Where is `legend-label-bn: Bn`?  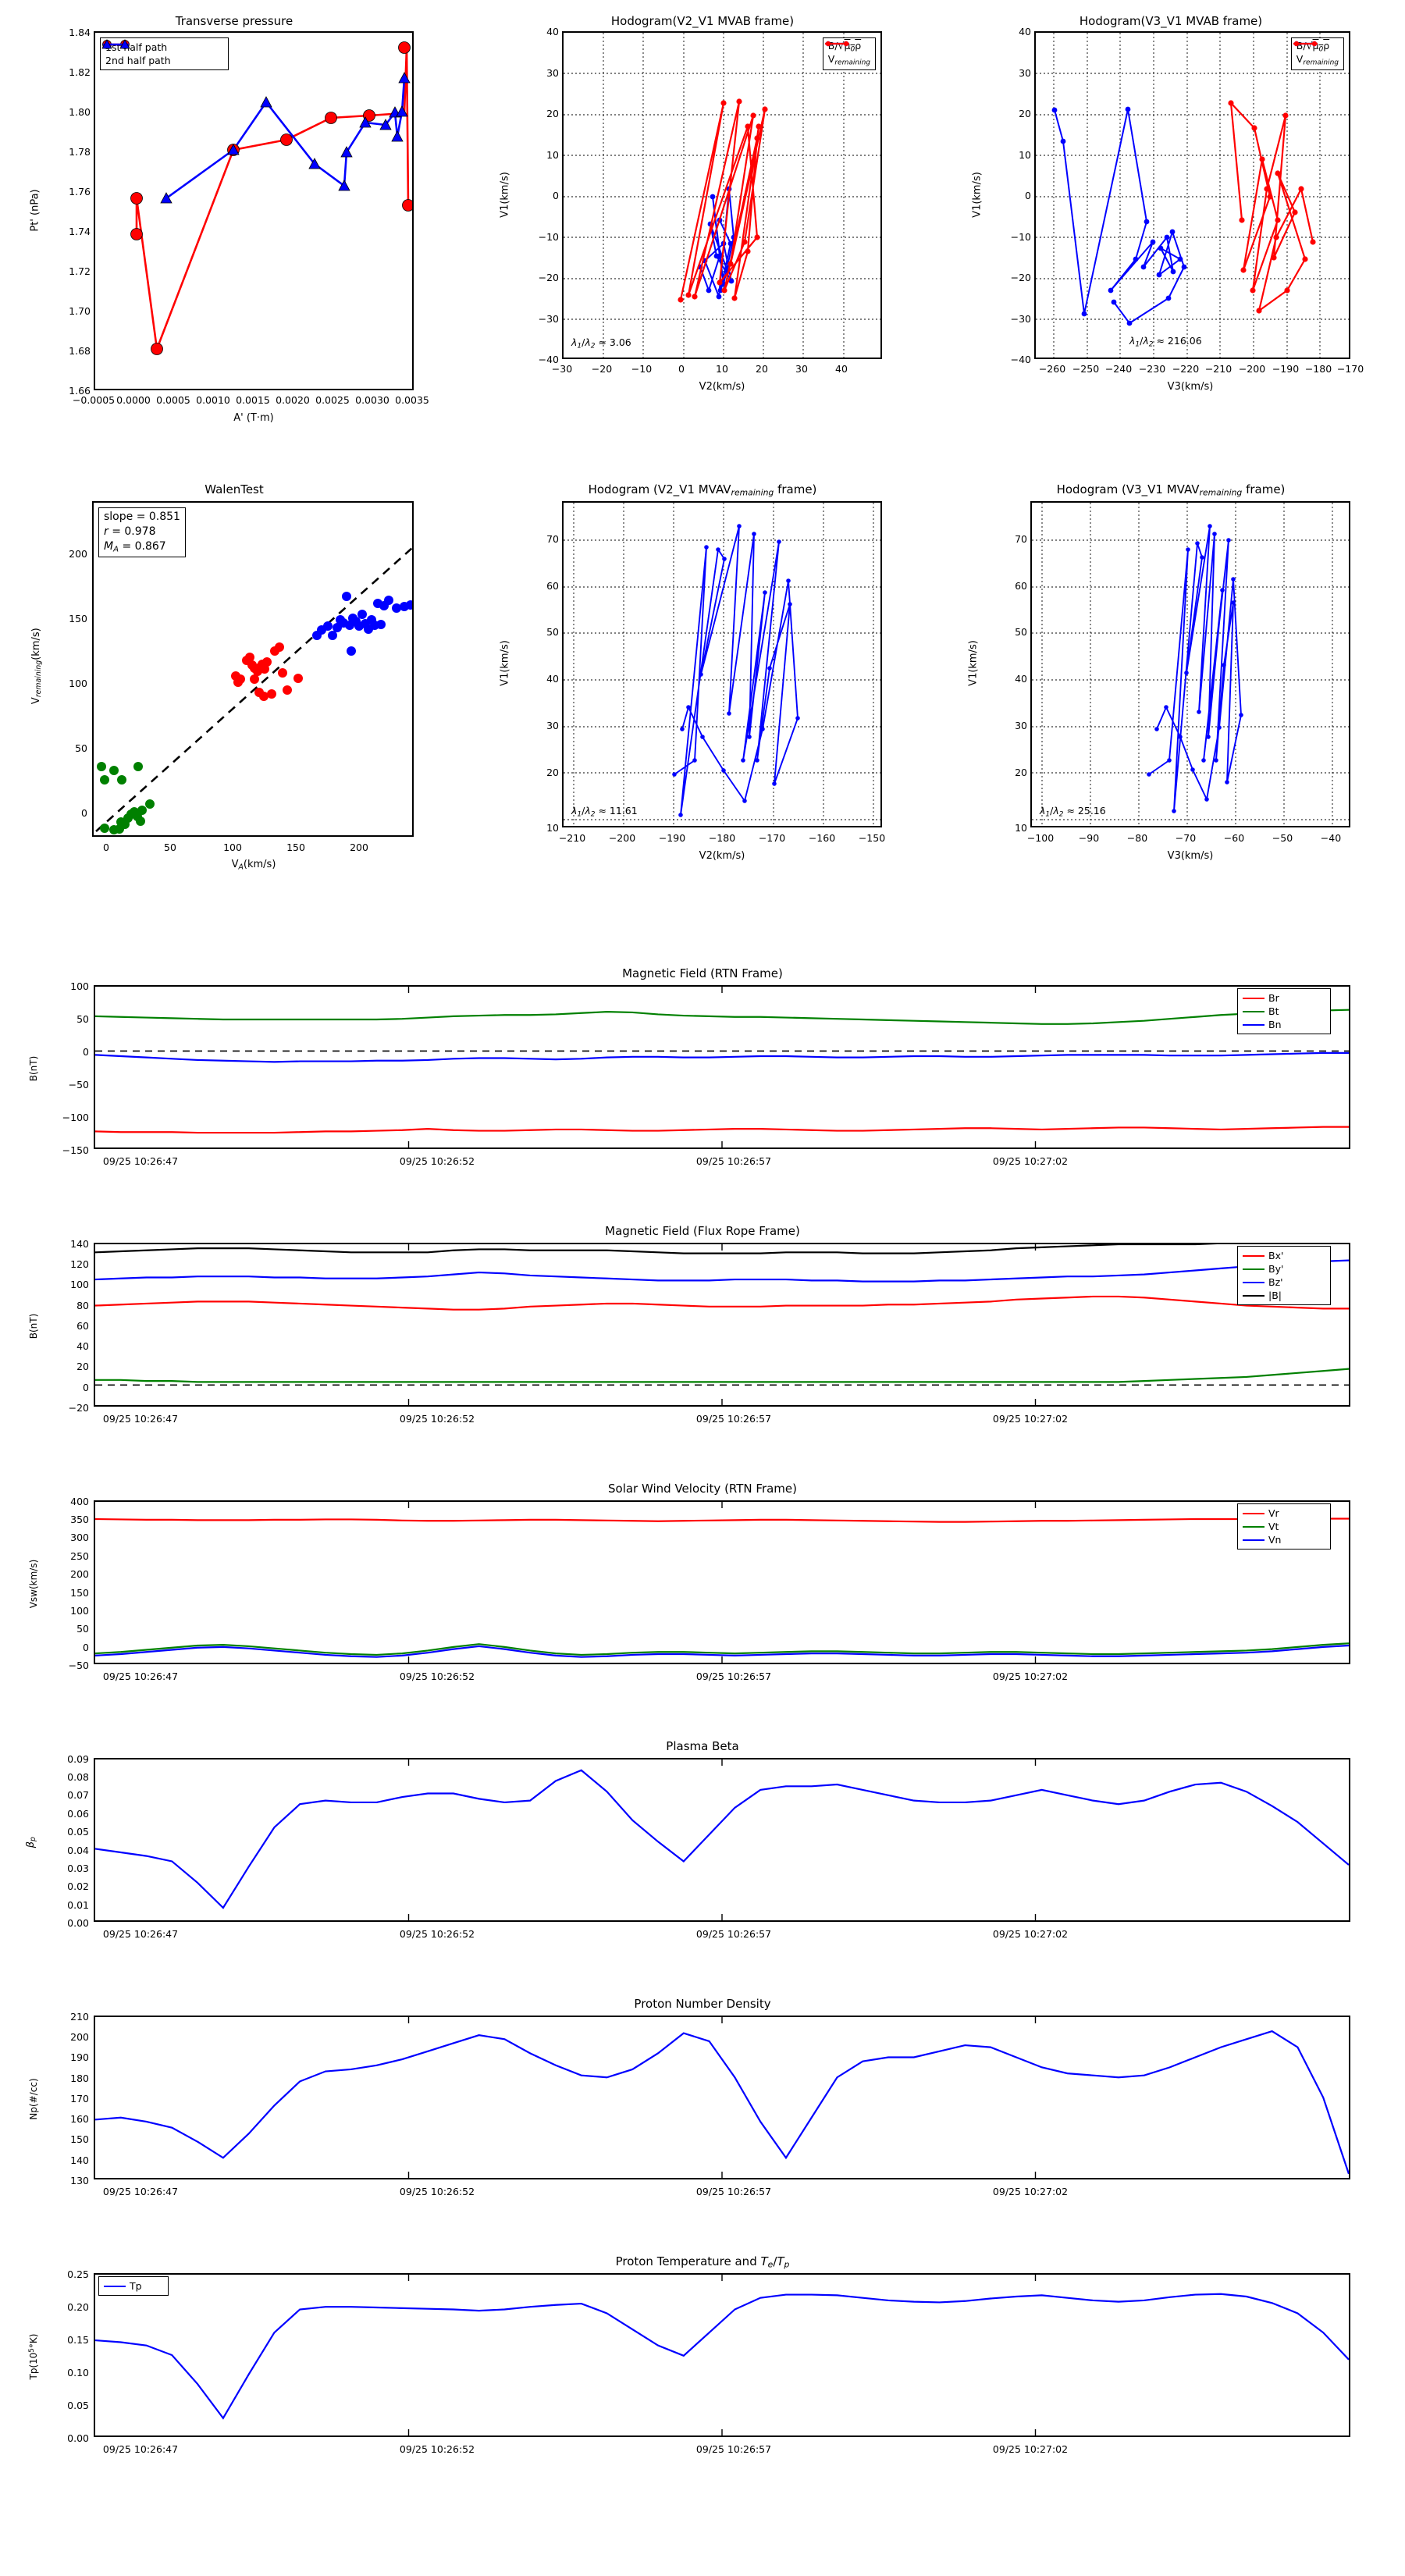 legend-label-bn: Bn is located at coordinates (1275, 1024).